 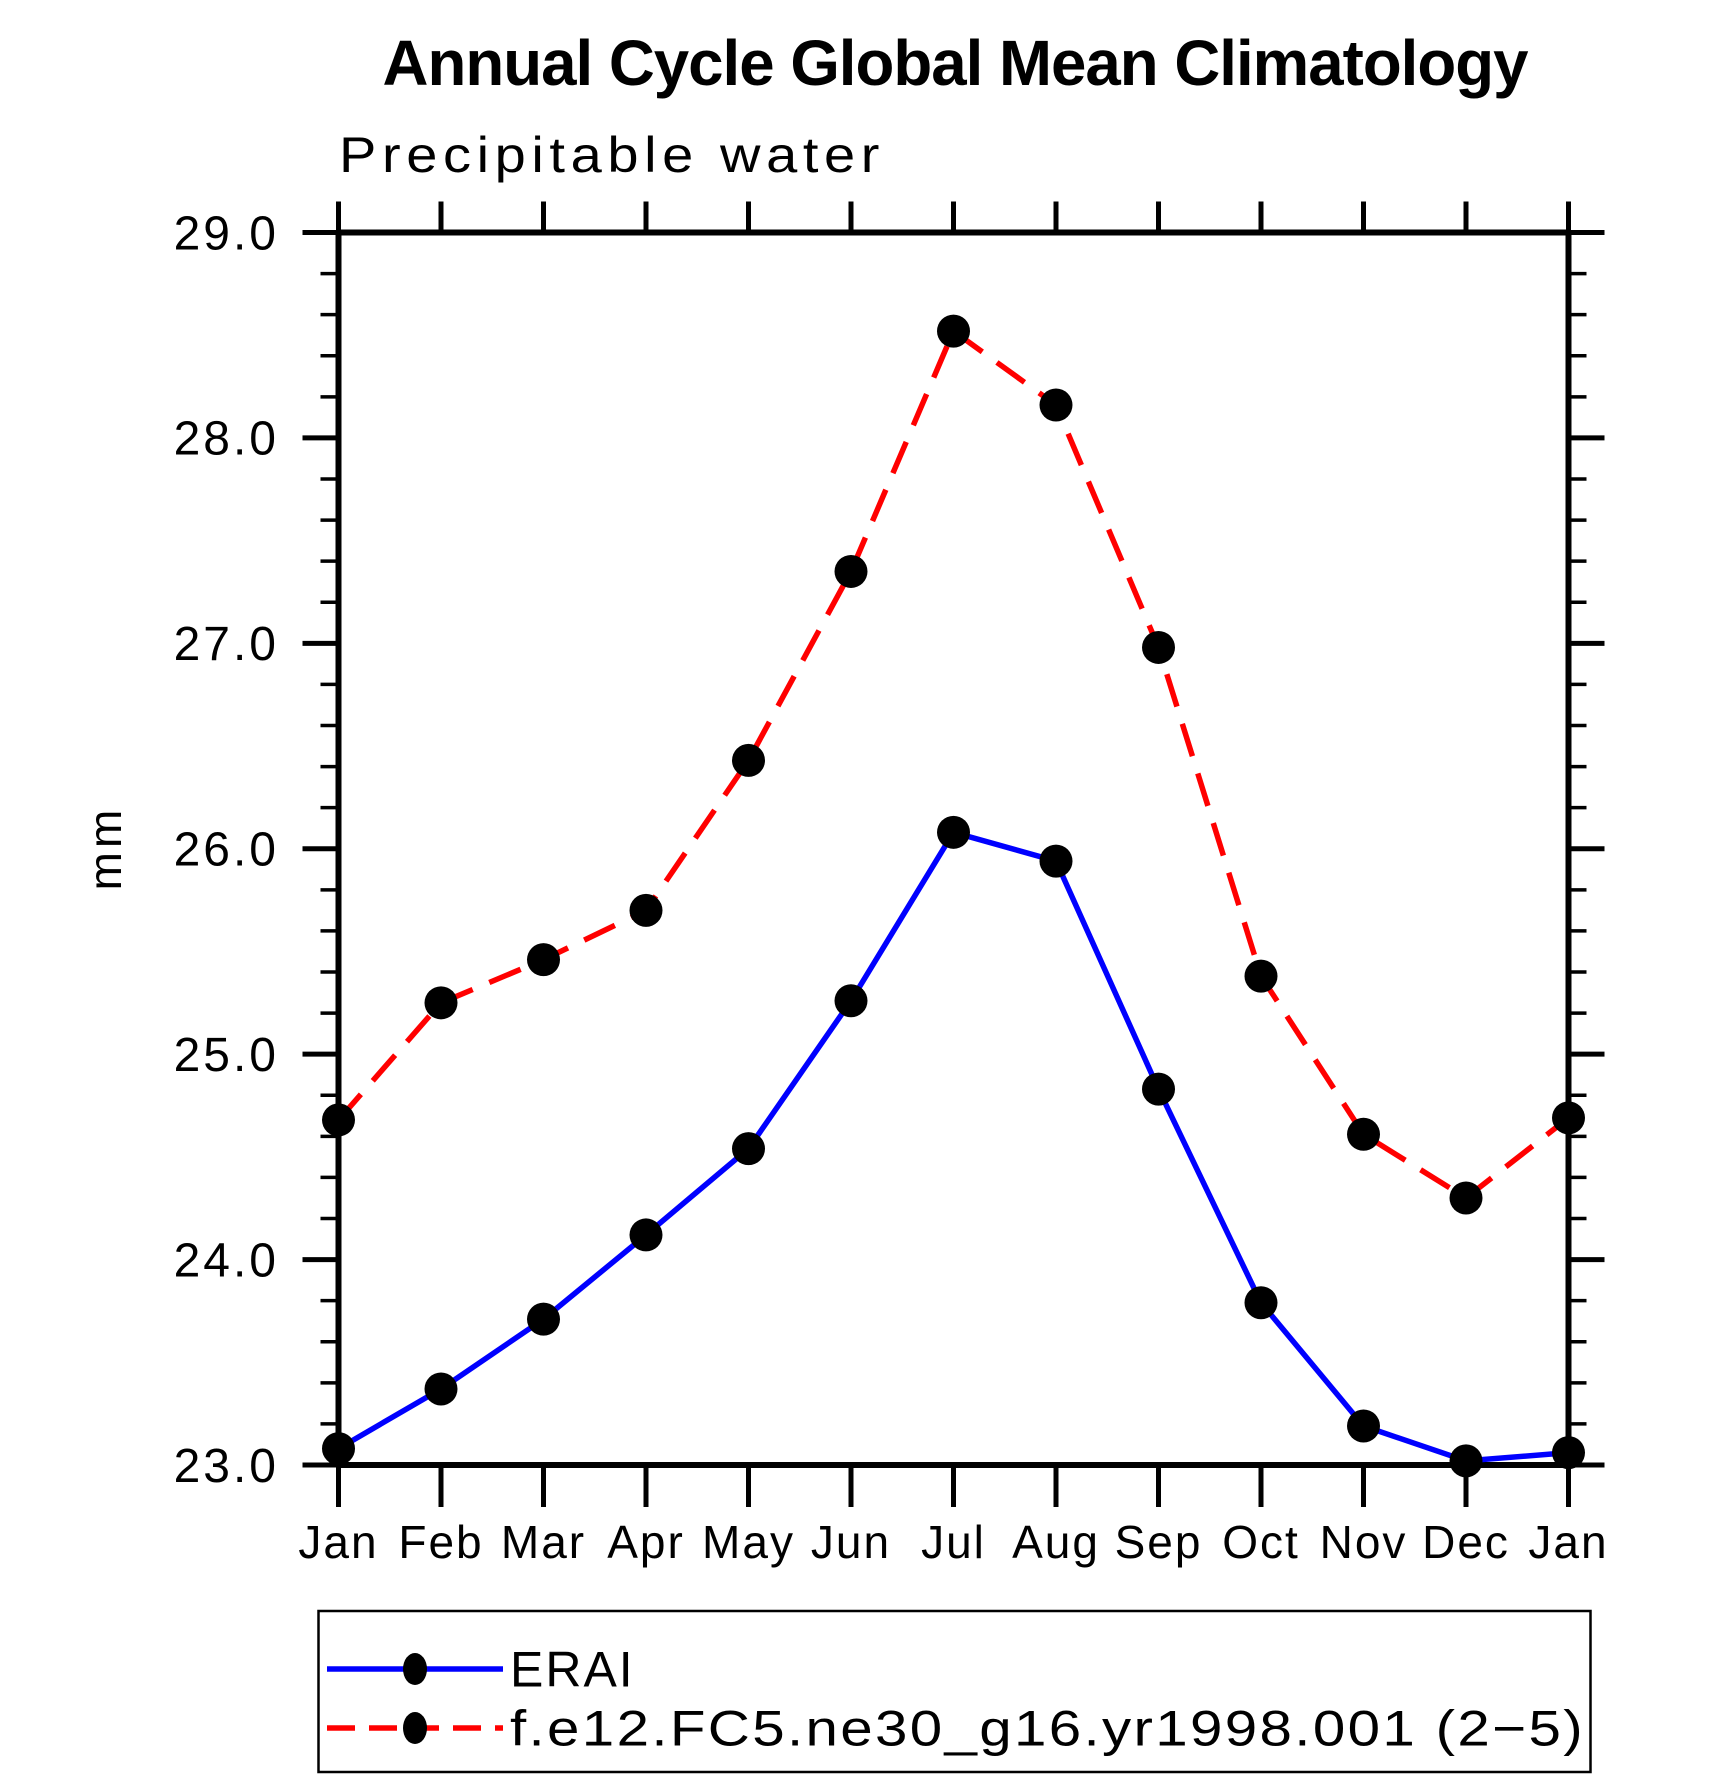 I want to click on x-tick-label: Aug, so click(x=1056, y=1542).